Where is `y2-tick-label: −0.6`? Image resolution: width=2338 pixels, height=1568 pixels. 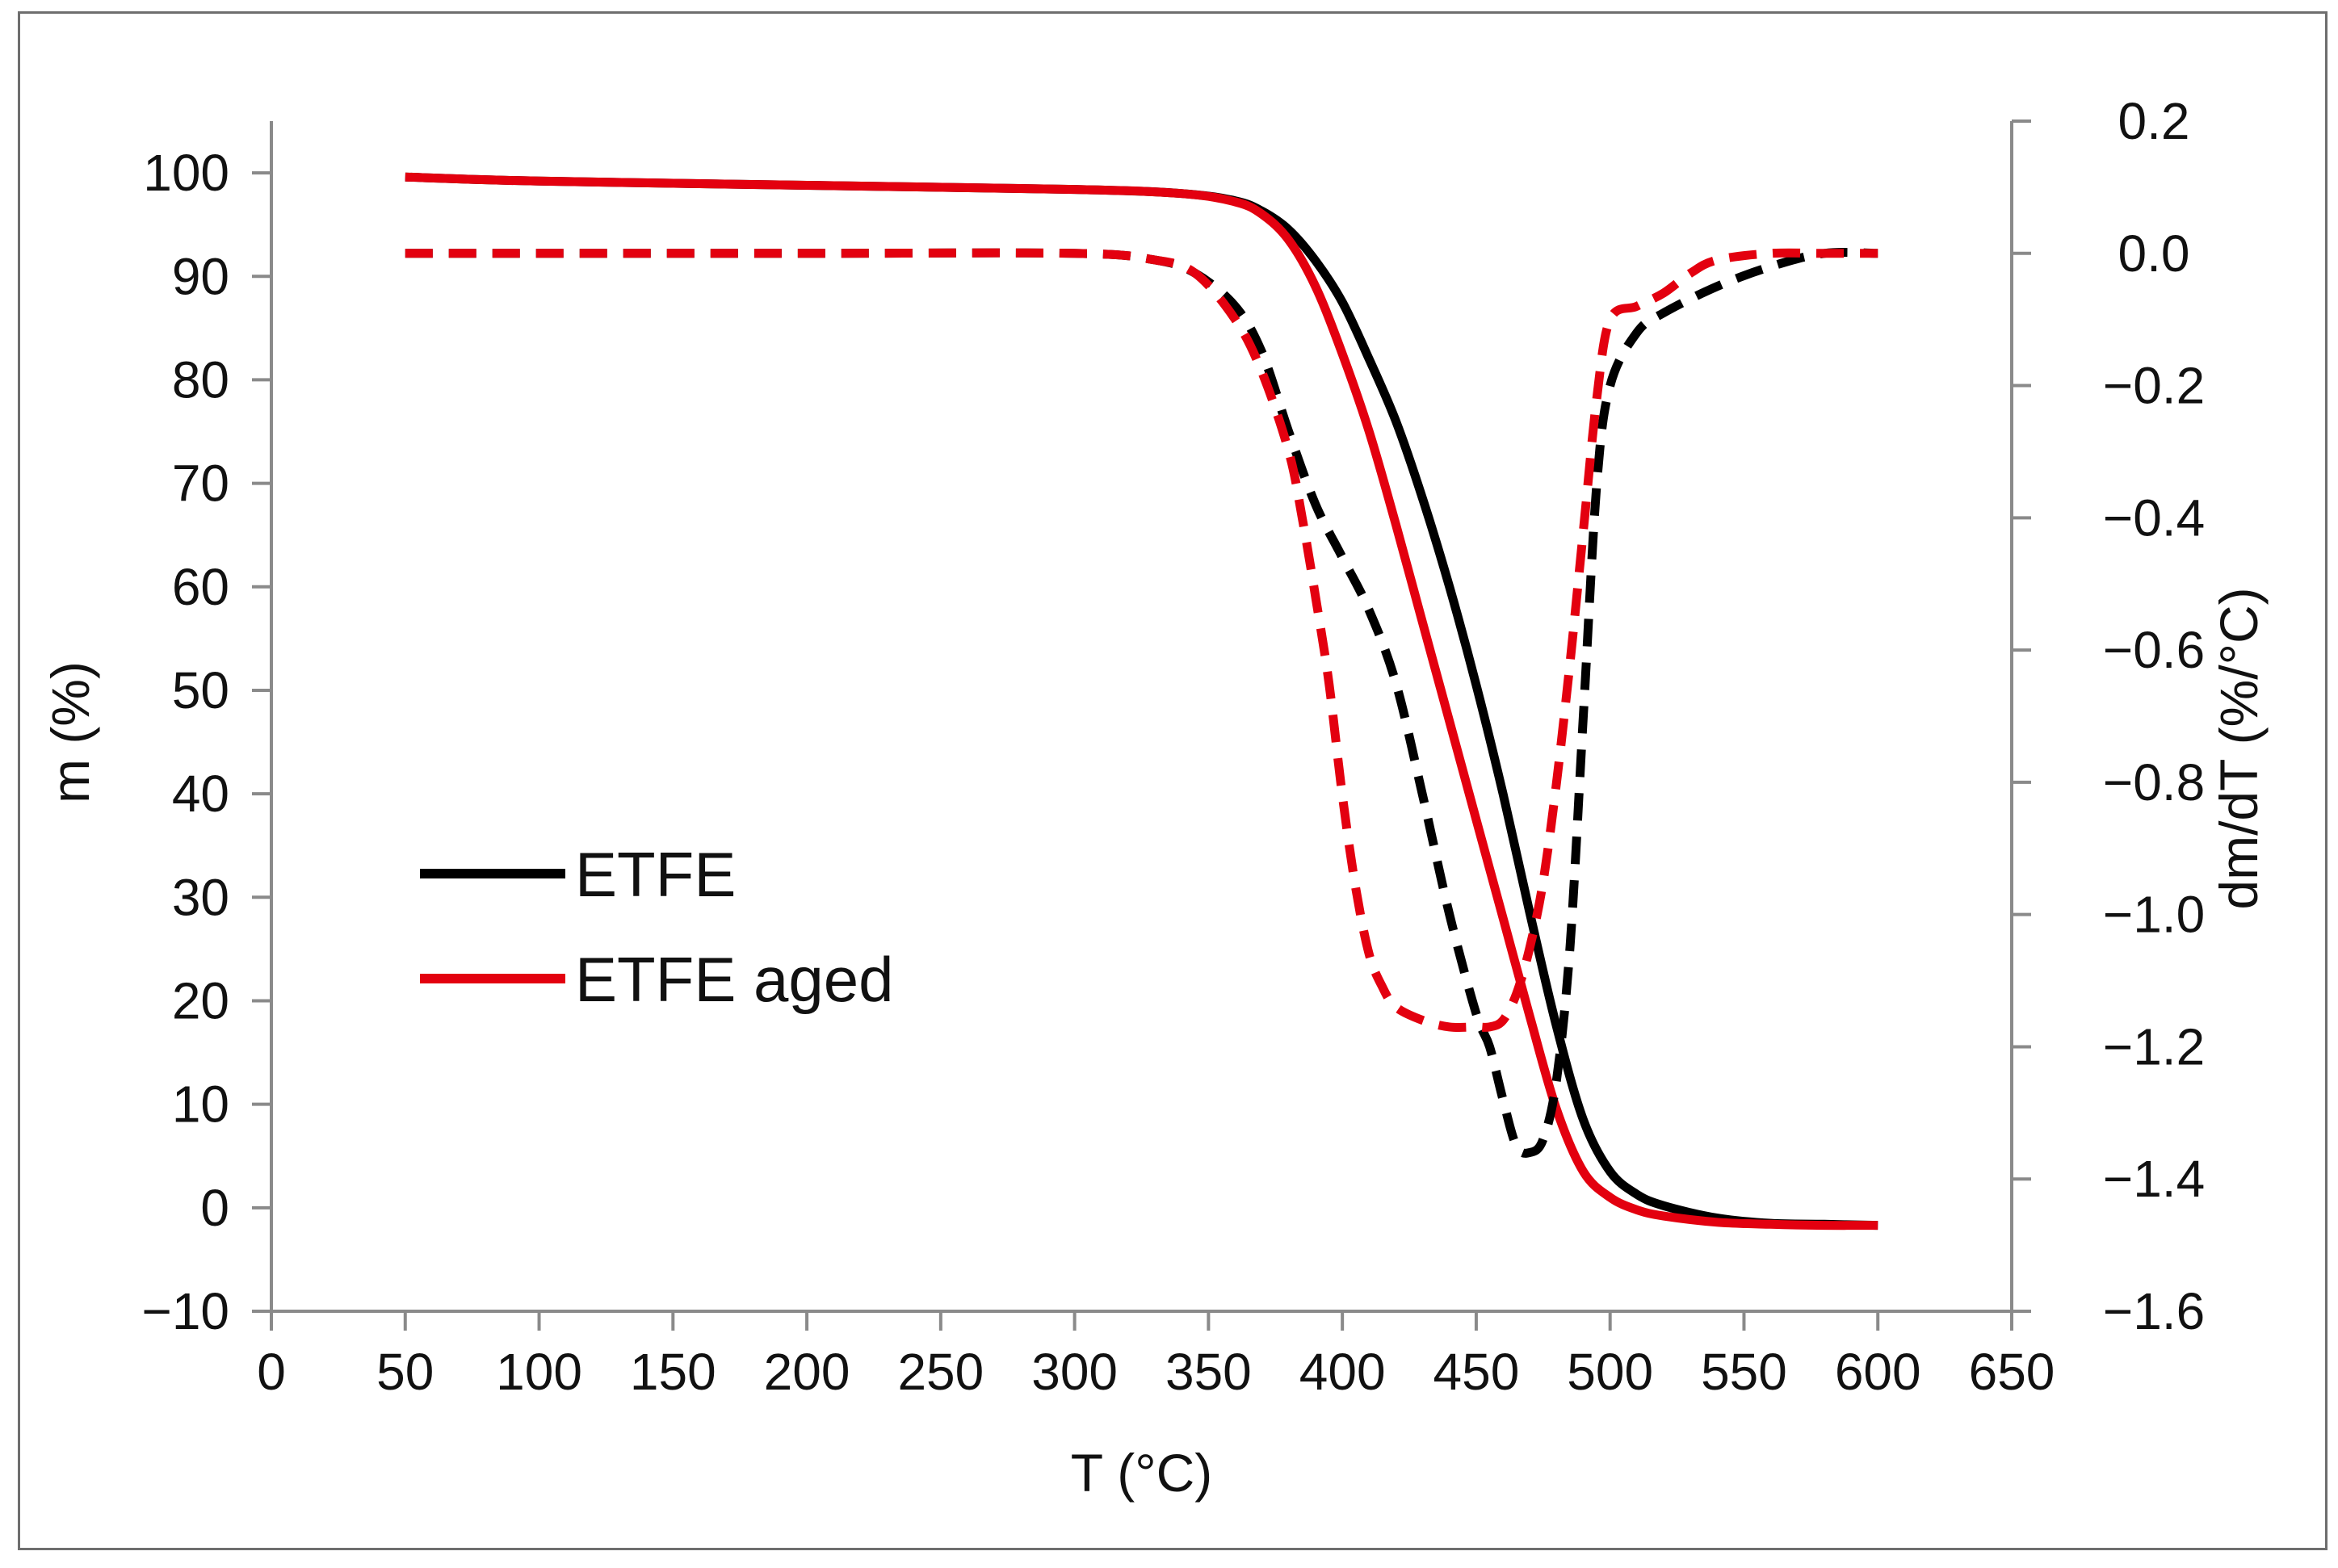
y2-tick-label: −0.6 is located at coordinates (2154, 650).